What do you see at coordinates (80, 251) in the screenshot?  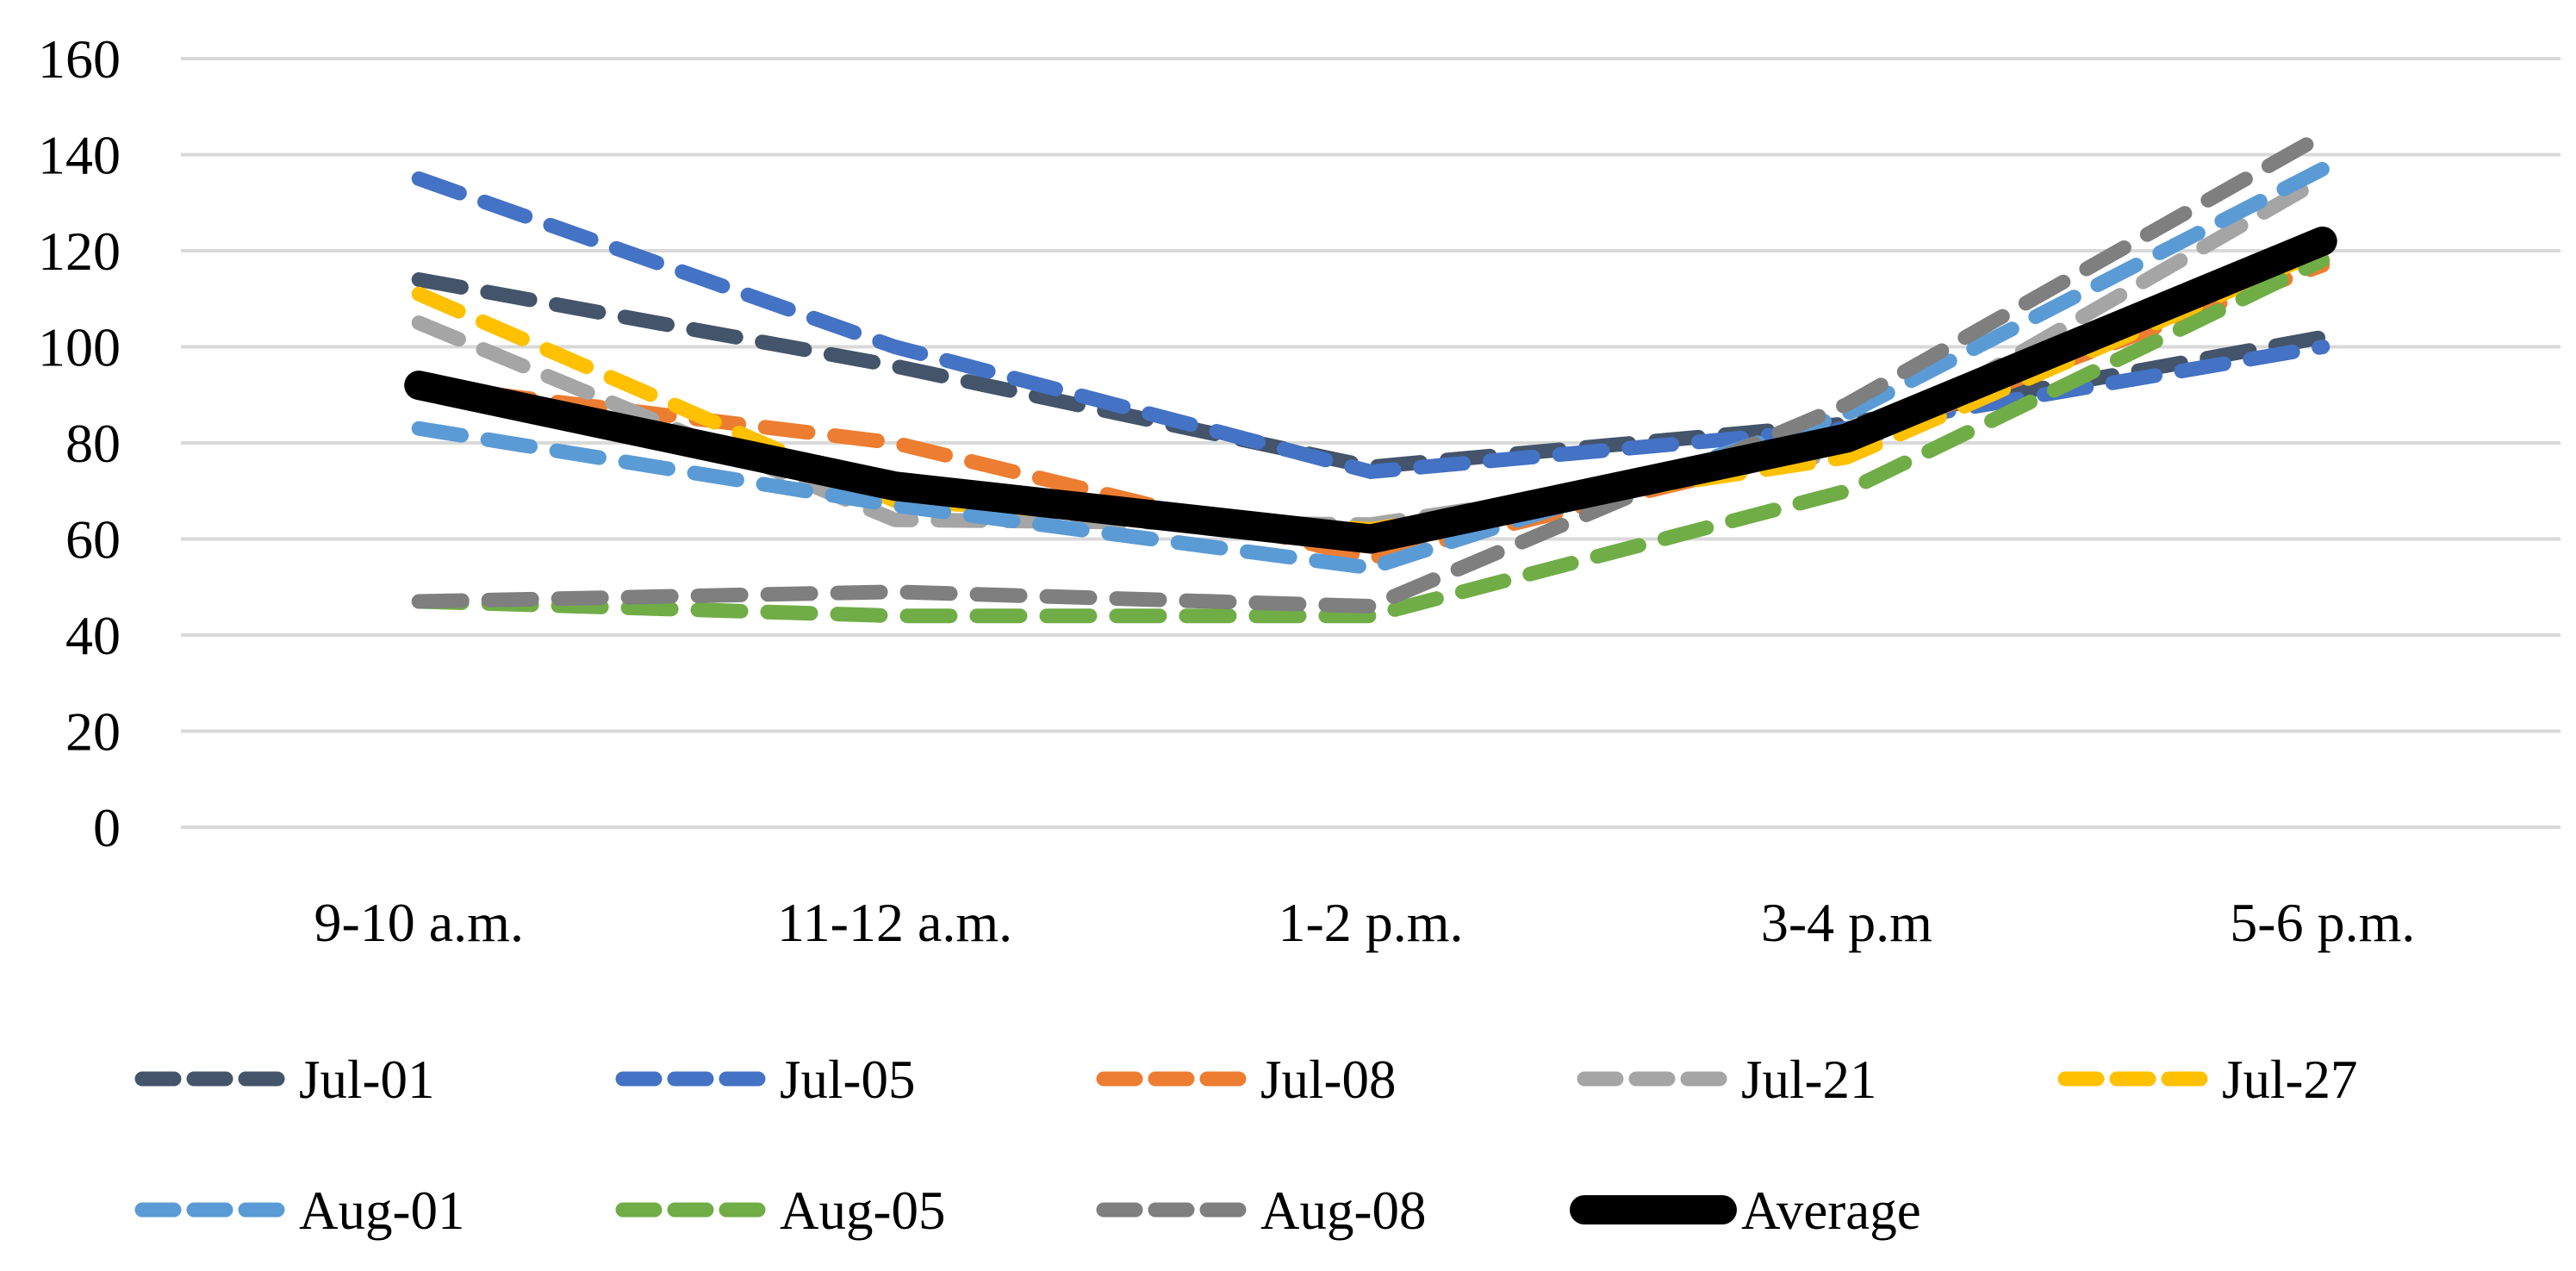 I see `y-axis-tick-label: 120` at bounding box center [80, 251].